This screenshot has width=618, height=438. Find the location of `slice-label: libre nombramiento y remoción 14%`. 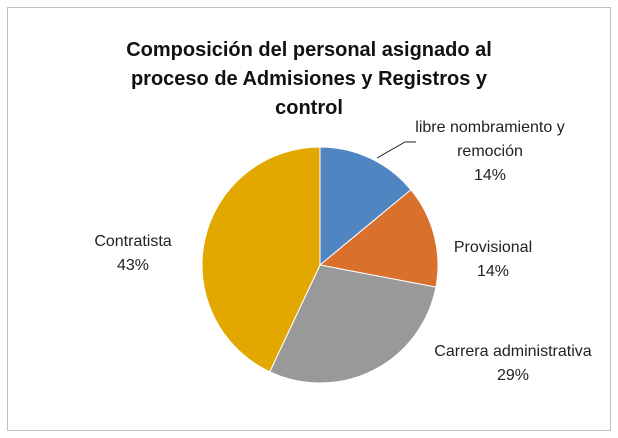

slice-label: libre nombramiento y remoción 14% is located at coordinates (490, 152).